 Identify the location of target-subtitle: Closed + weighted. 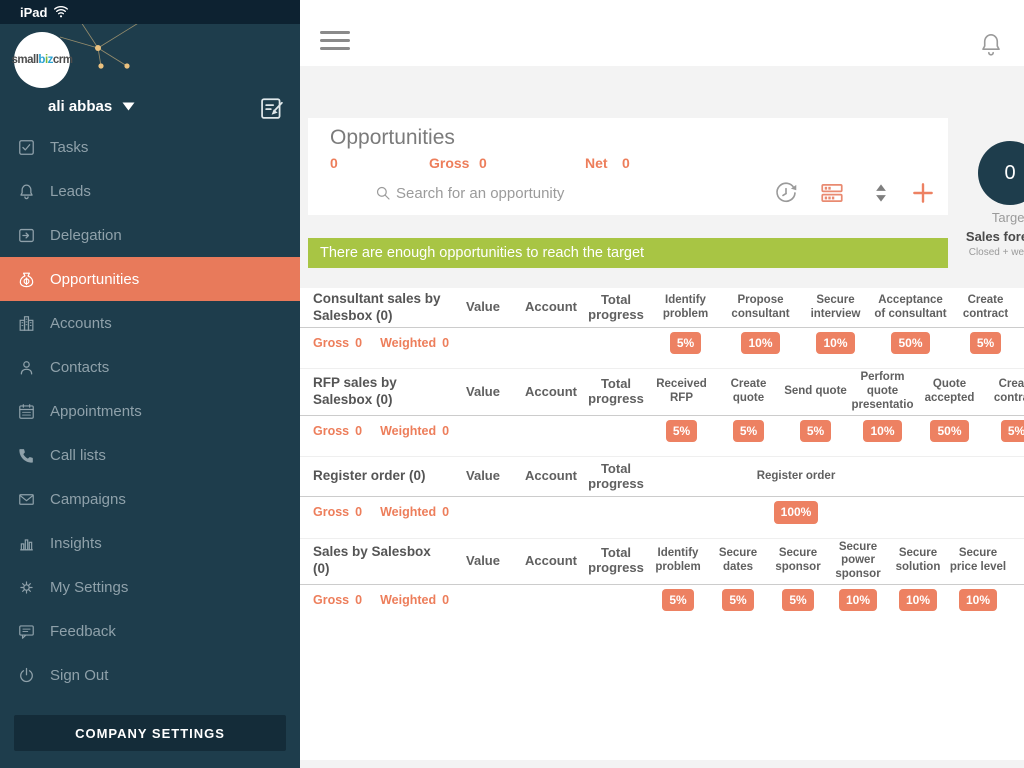
(996, 252).